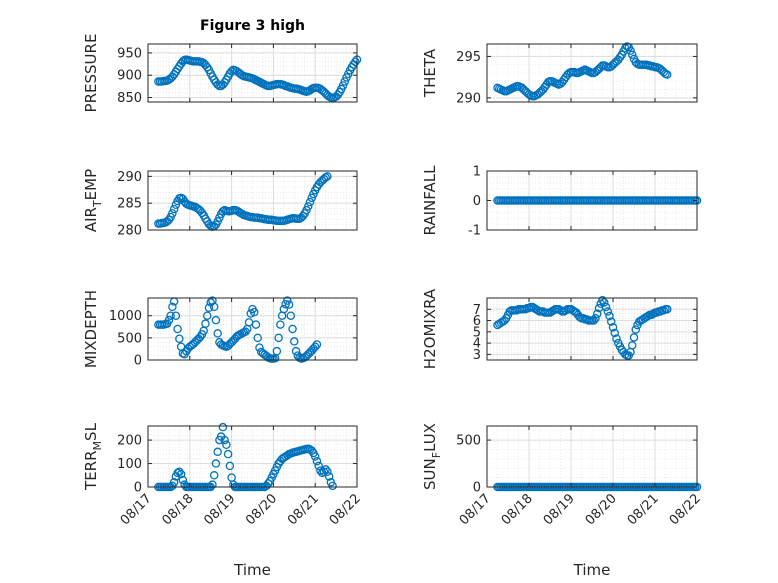  I want to click on y-tick-label: 100, so click(129, 464).